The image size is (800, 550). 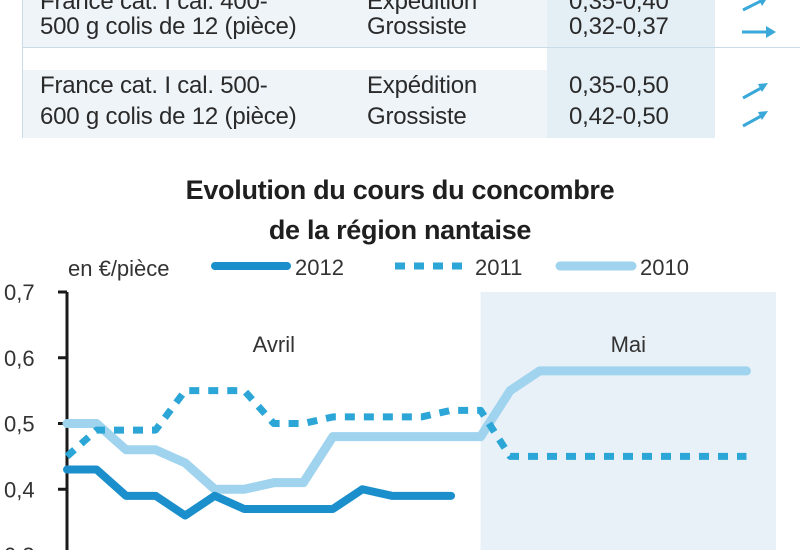 What do you see at coordinates (19, 424) in the screenshot?
I see `y-tick-label: 0,5` at bounding box center [19, 424].